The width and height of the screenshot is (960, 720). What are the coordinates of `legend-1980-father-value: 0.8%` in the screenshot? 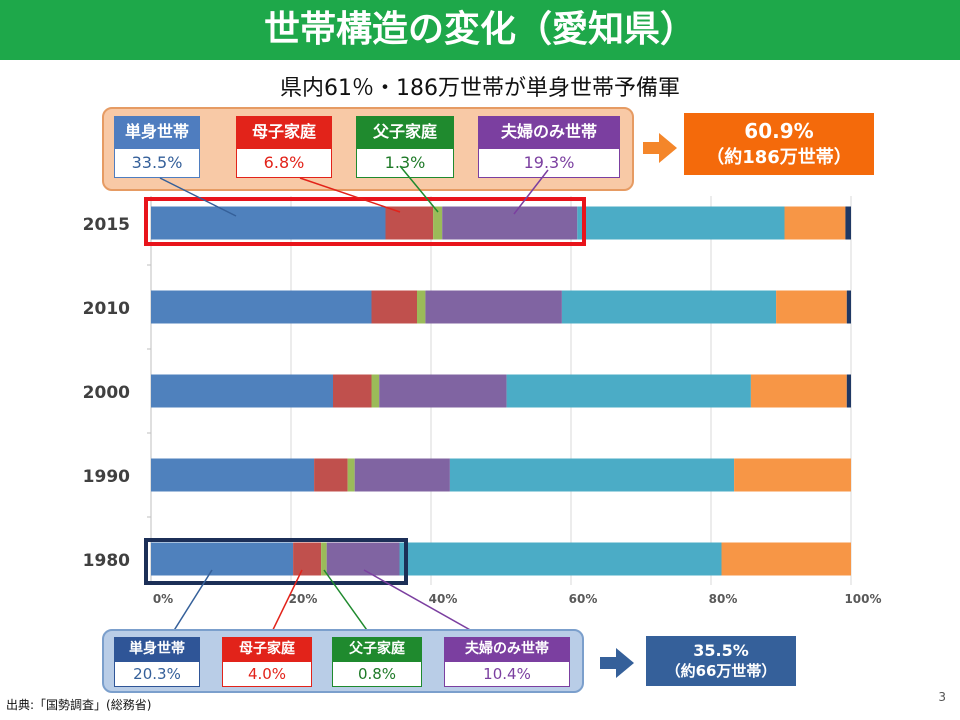 It's located at (377, 674).